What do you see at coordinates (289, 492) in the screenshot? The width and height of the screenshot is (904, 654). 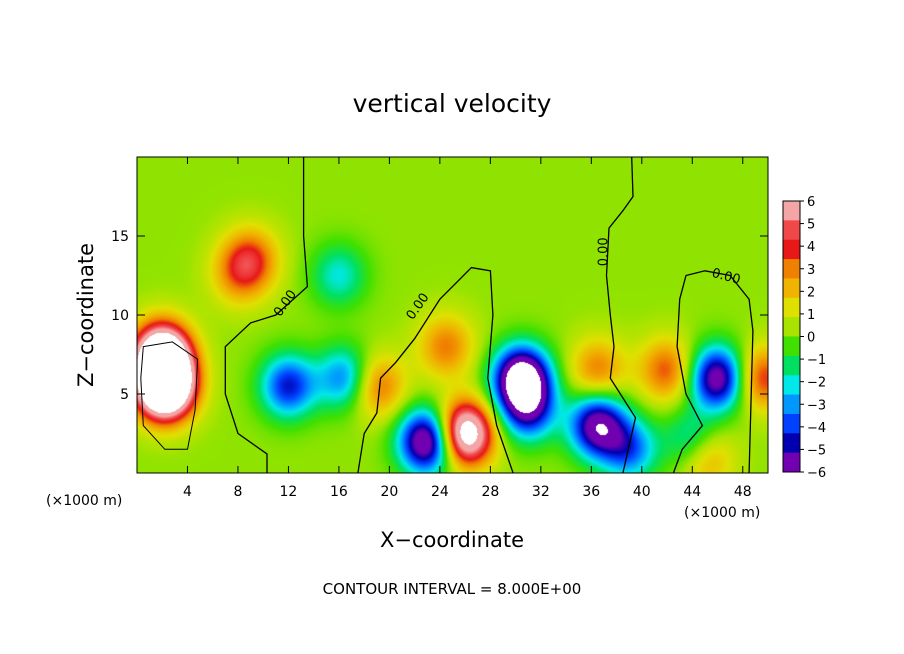 I see `x-tick-label: 12` at bounding box center [289, 492].